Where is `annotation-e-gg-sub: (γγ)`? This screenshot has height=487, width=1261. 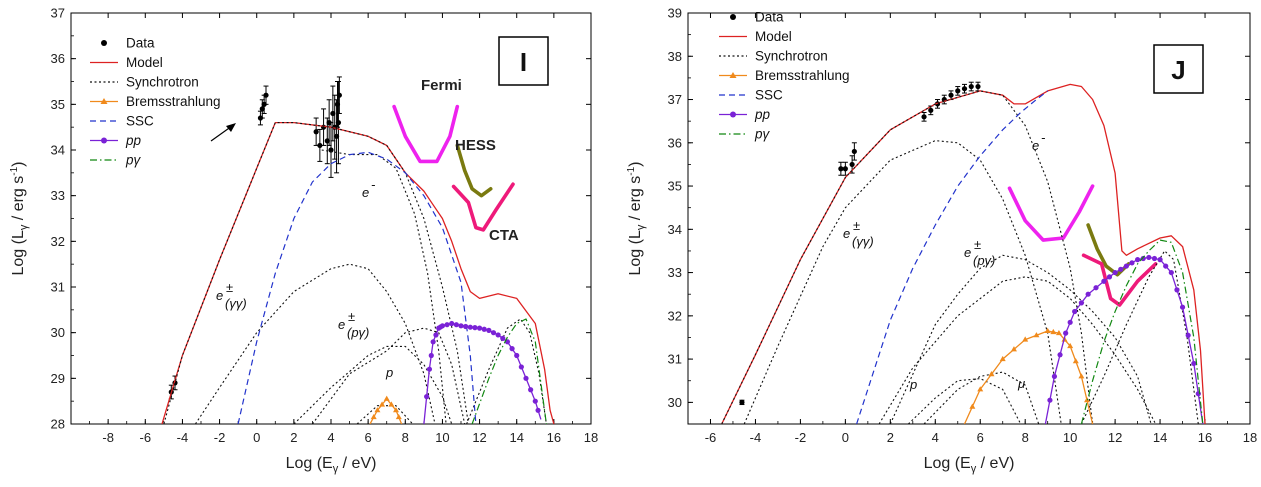 annotation-e-gg-sub: (γγ) is located at coordinates (236, 303).